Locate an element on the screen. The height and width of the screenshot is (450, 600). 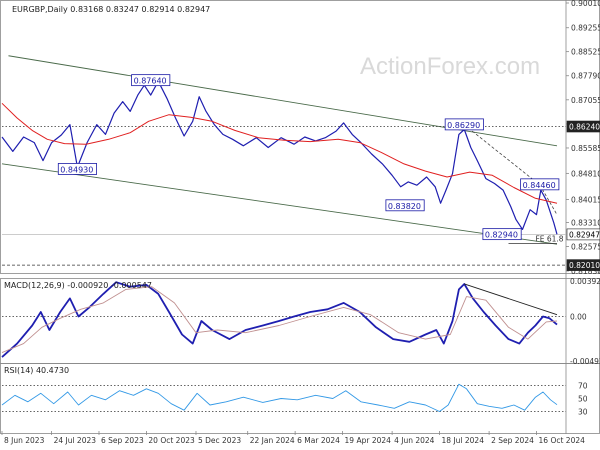
price-tick-label: 0.81830 is located at coordinates (585, 271).